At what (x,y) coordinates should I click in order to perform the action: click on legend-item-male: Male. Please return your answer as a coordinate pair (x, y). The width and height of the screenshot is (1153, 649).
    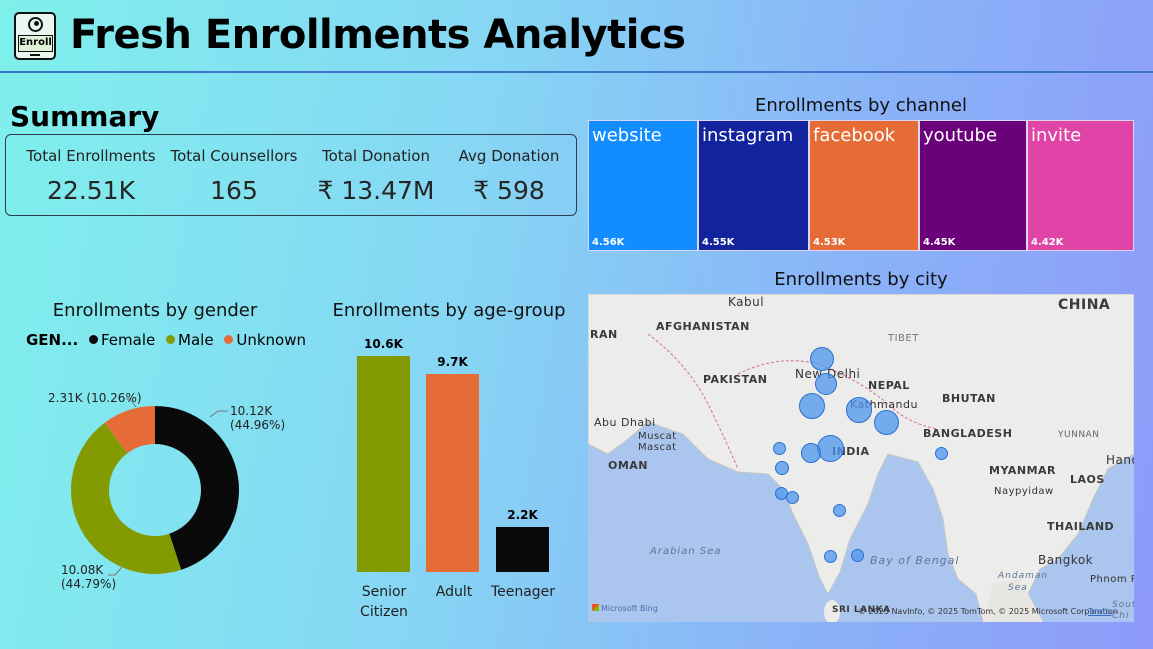
    Looking at the image, I should click on (190, 340).